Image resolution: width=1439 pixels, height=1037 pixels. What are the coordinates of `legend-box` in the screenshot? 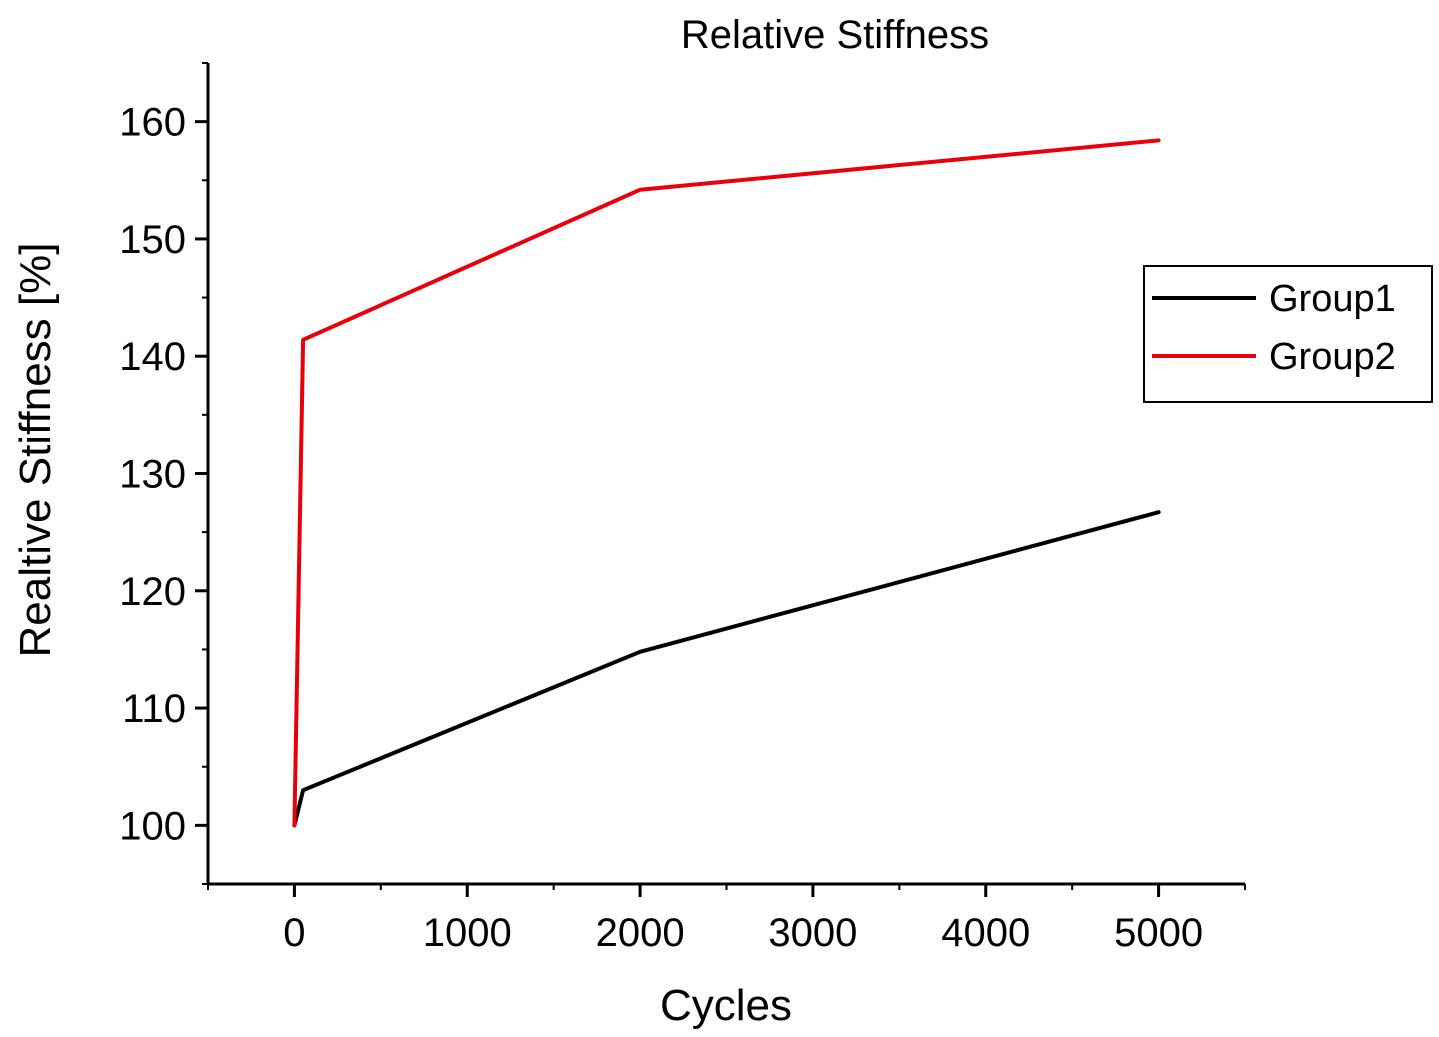 It's located at (1288, 334).